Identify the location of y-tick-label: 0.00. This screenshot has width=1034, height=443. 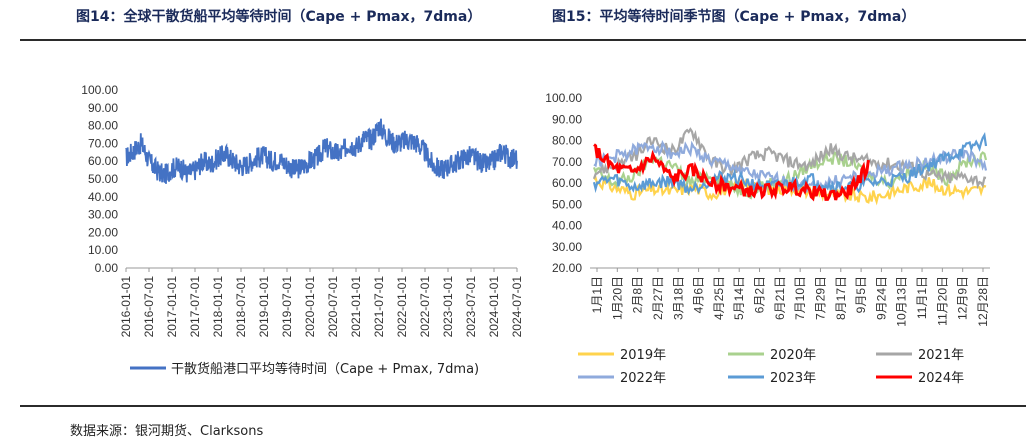
(107, 268).